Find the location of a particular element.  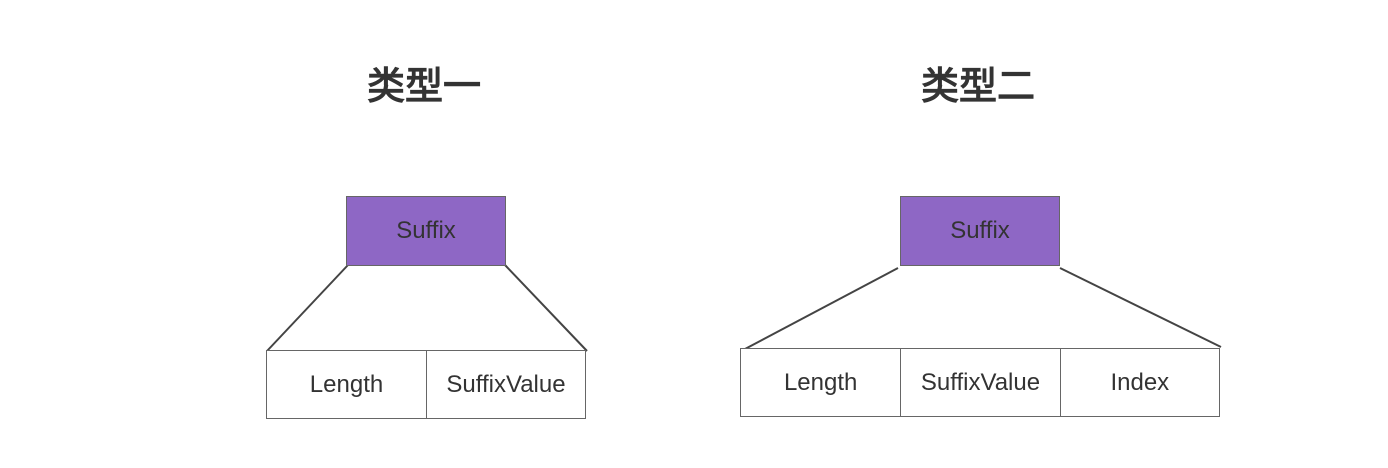

suffix-node-type-two: Suffix is located at coordinates (980, 231).